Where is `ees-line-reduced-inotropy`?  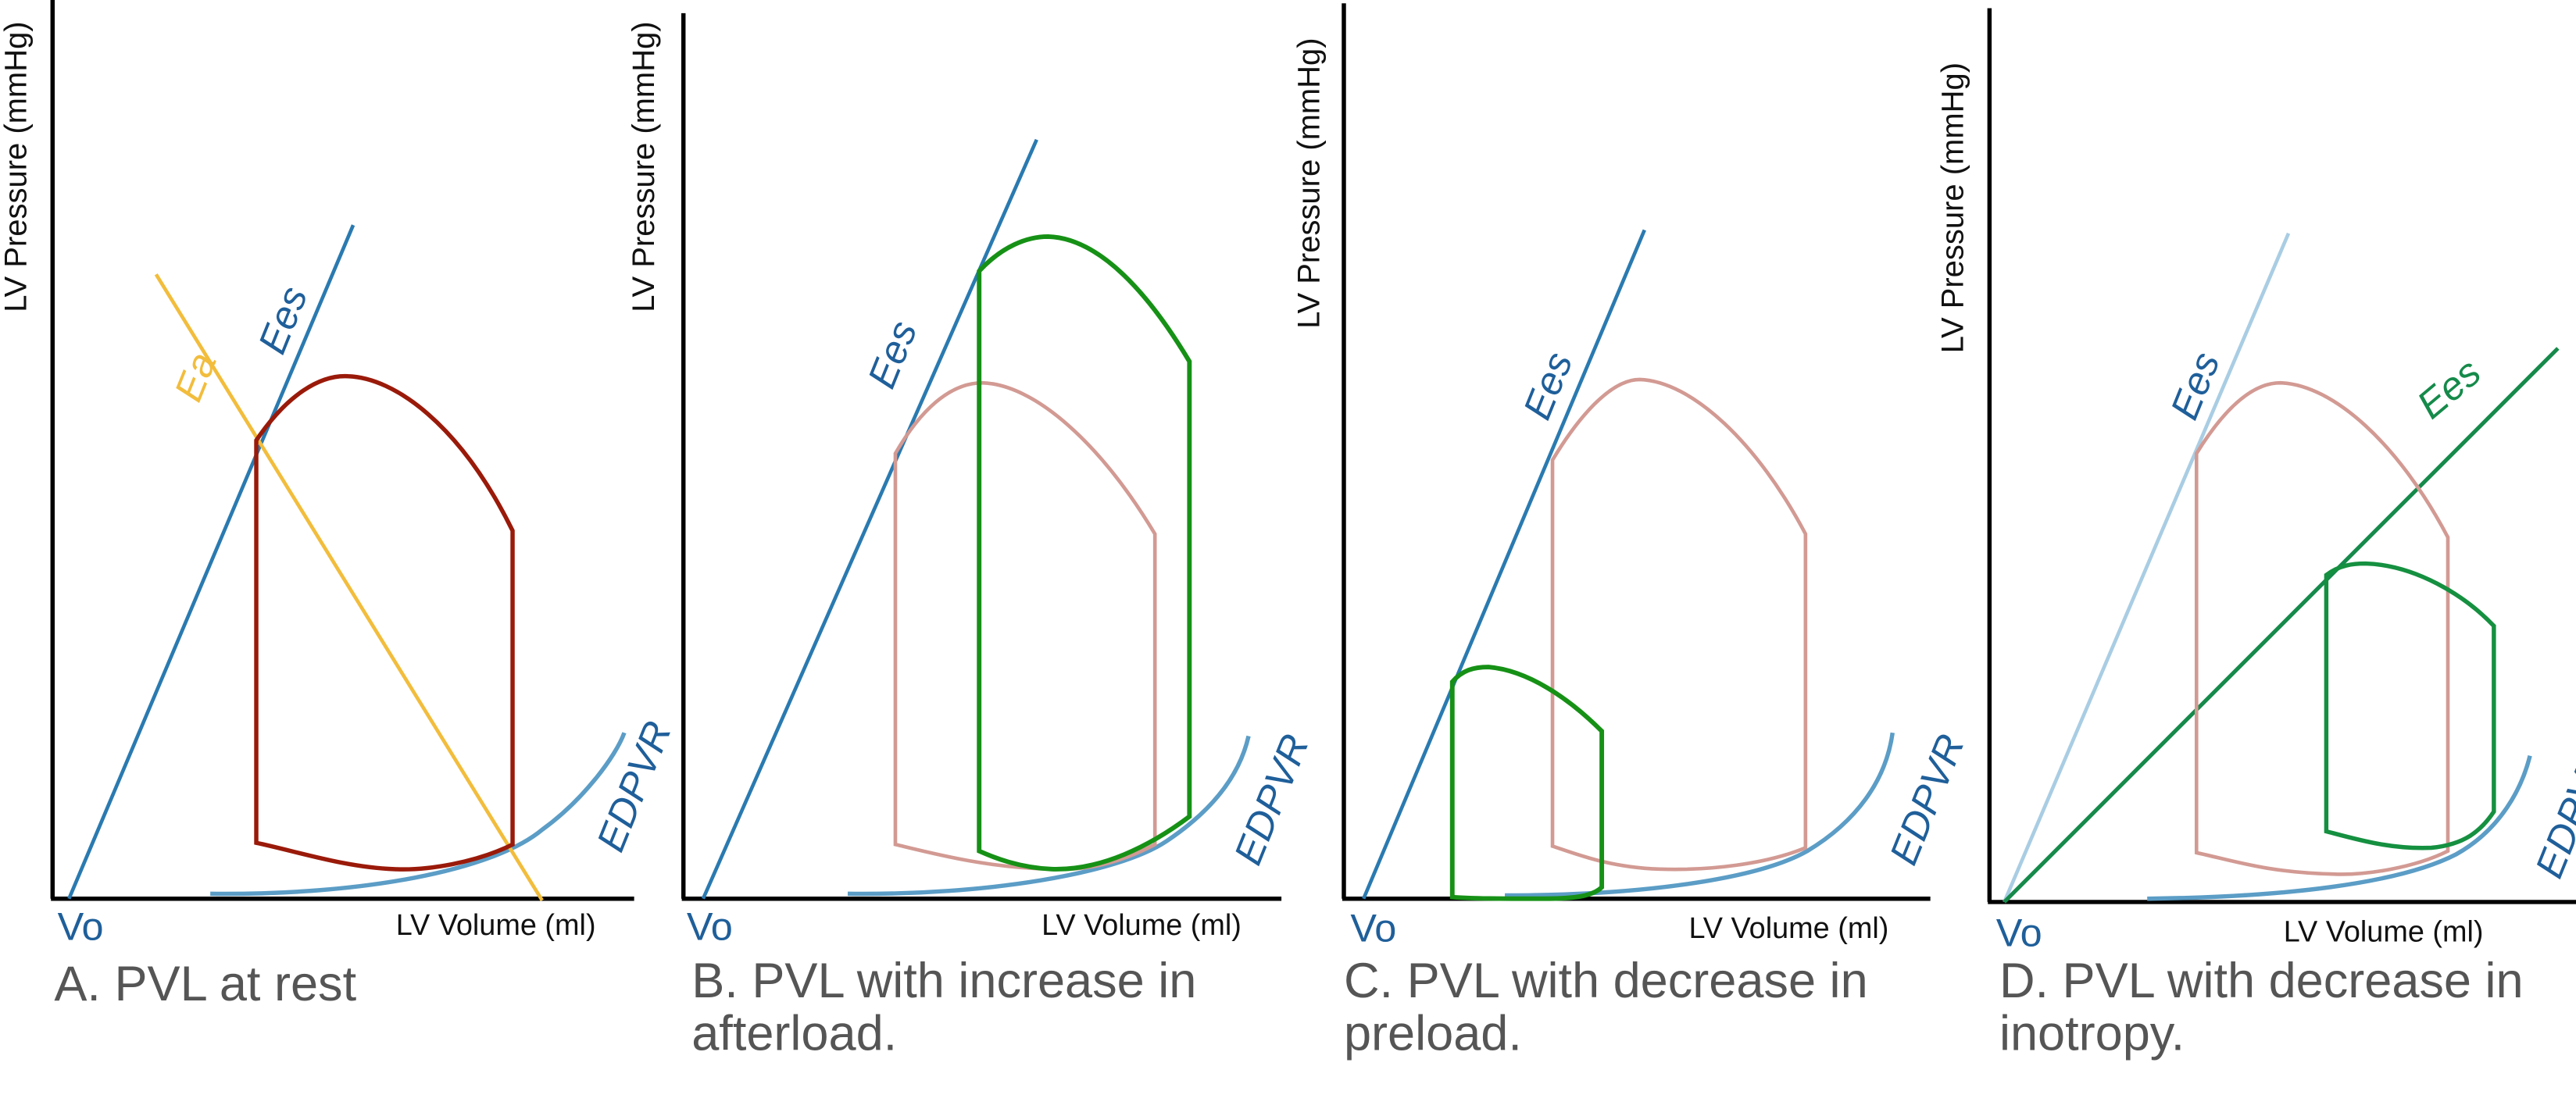
ees-line-reduced-inotropy is located at coordinates (2282, 625).